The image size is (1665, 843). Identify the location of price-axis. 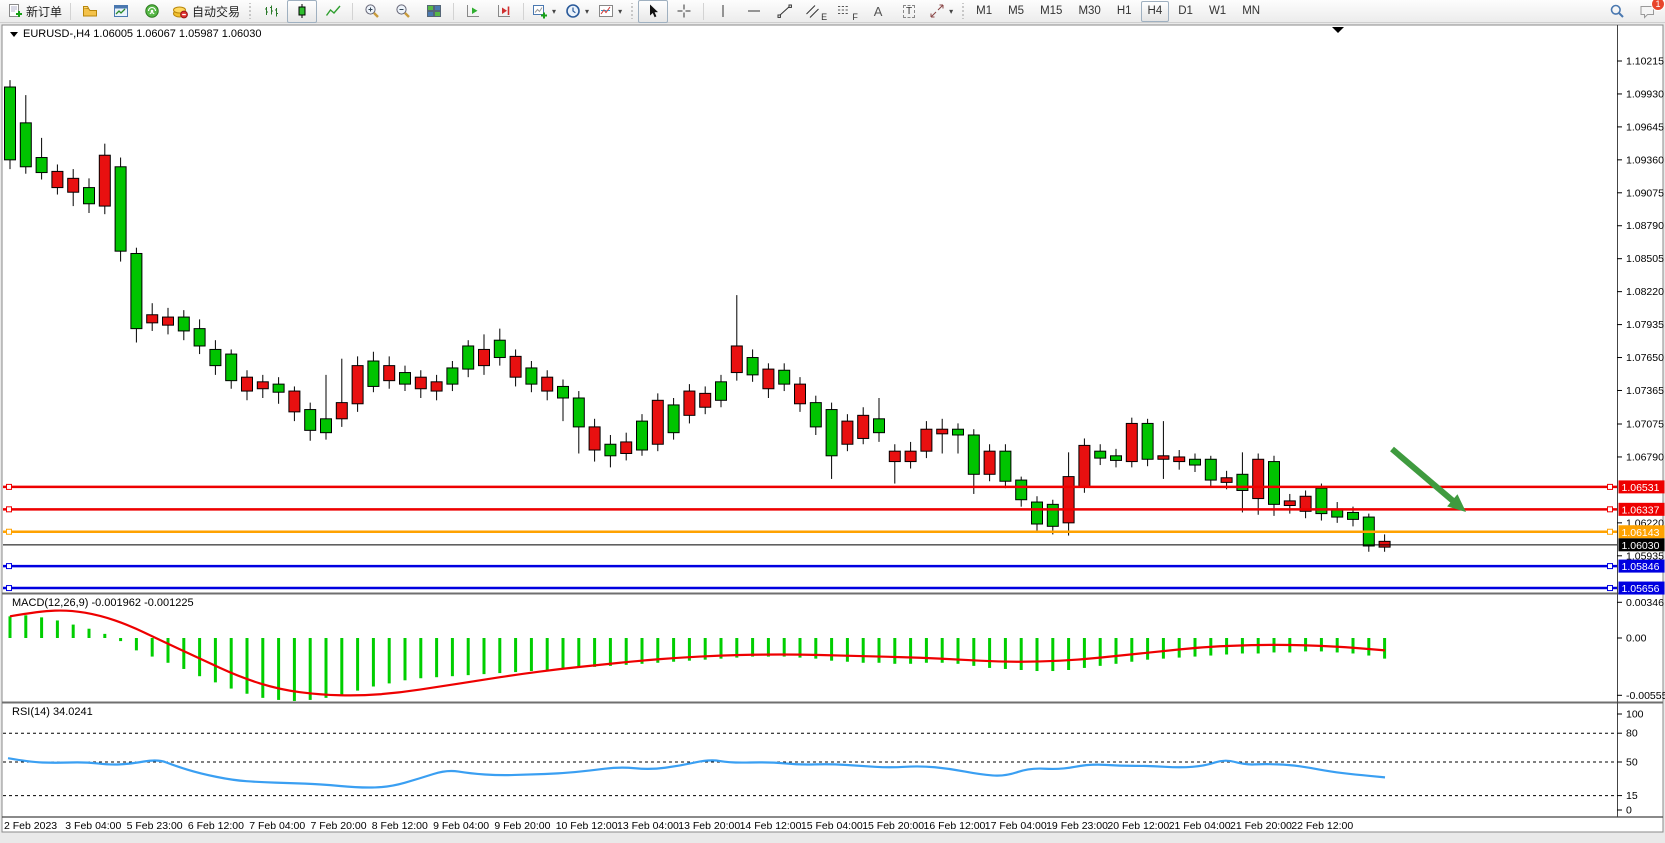
(1619, 308).